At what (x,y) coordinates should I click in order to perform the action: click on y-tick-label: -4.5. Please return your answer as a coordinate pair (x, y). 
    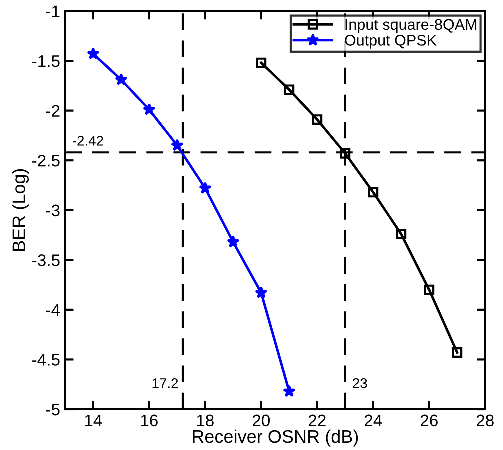
    Looking at the image, I should click on (46, 360).